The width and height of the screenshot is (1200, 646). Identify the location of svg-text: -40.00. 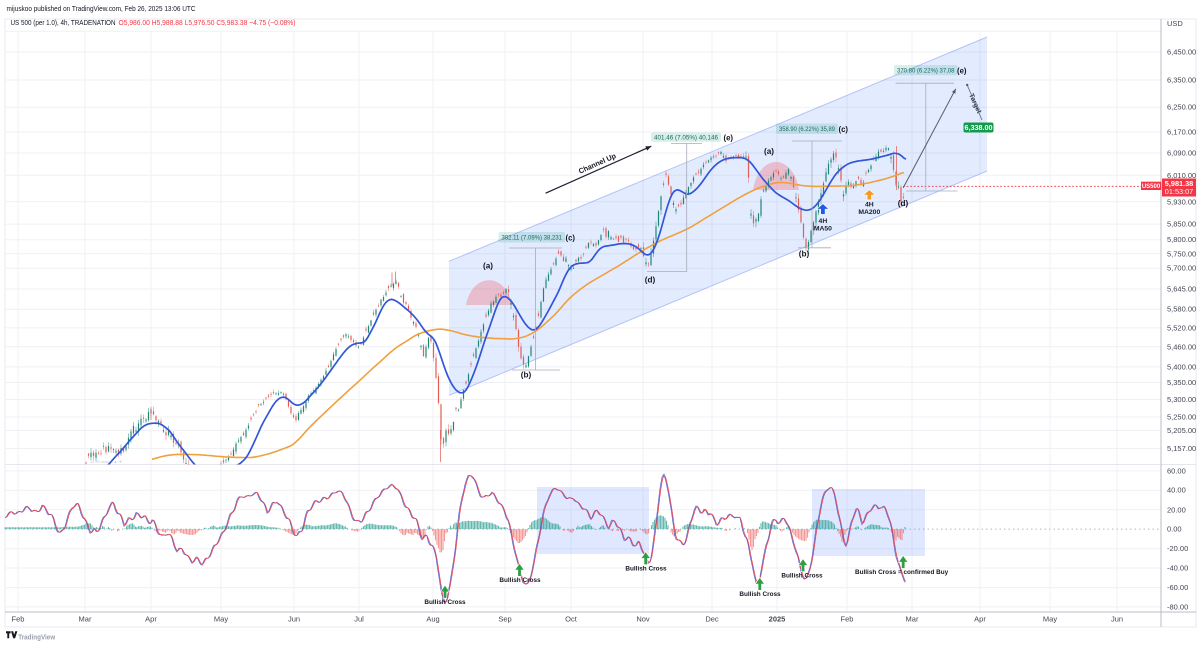
(1177, 568).